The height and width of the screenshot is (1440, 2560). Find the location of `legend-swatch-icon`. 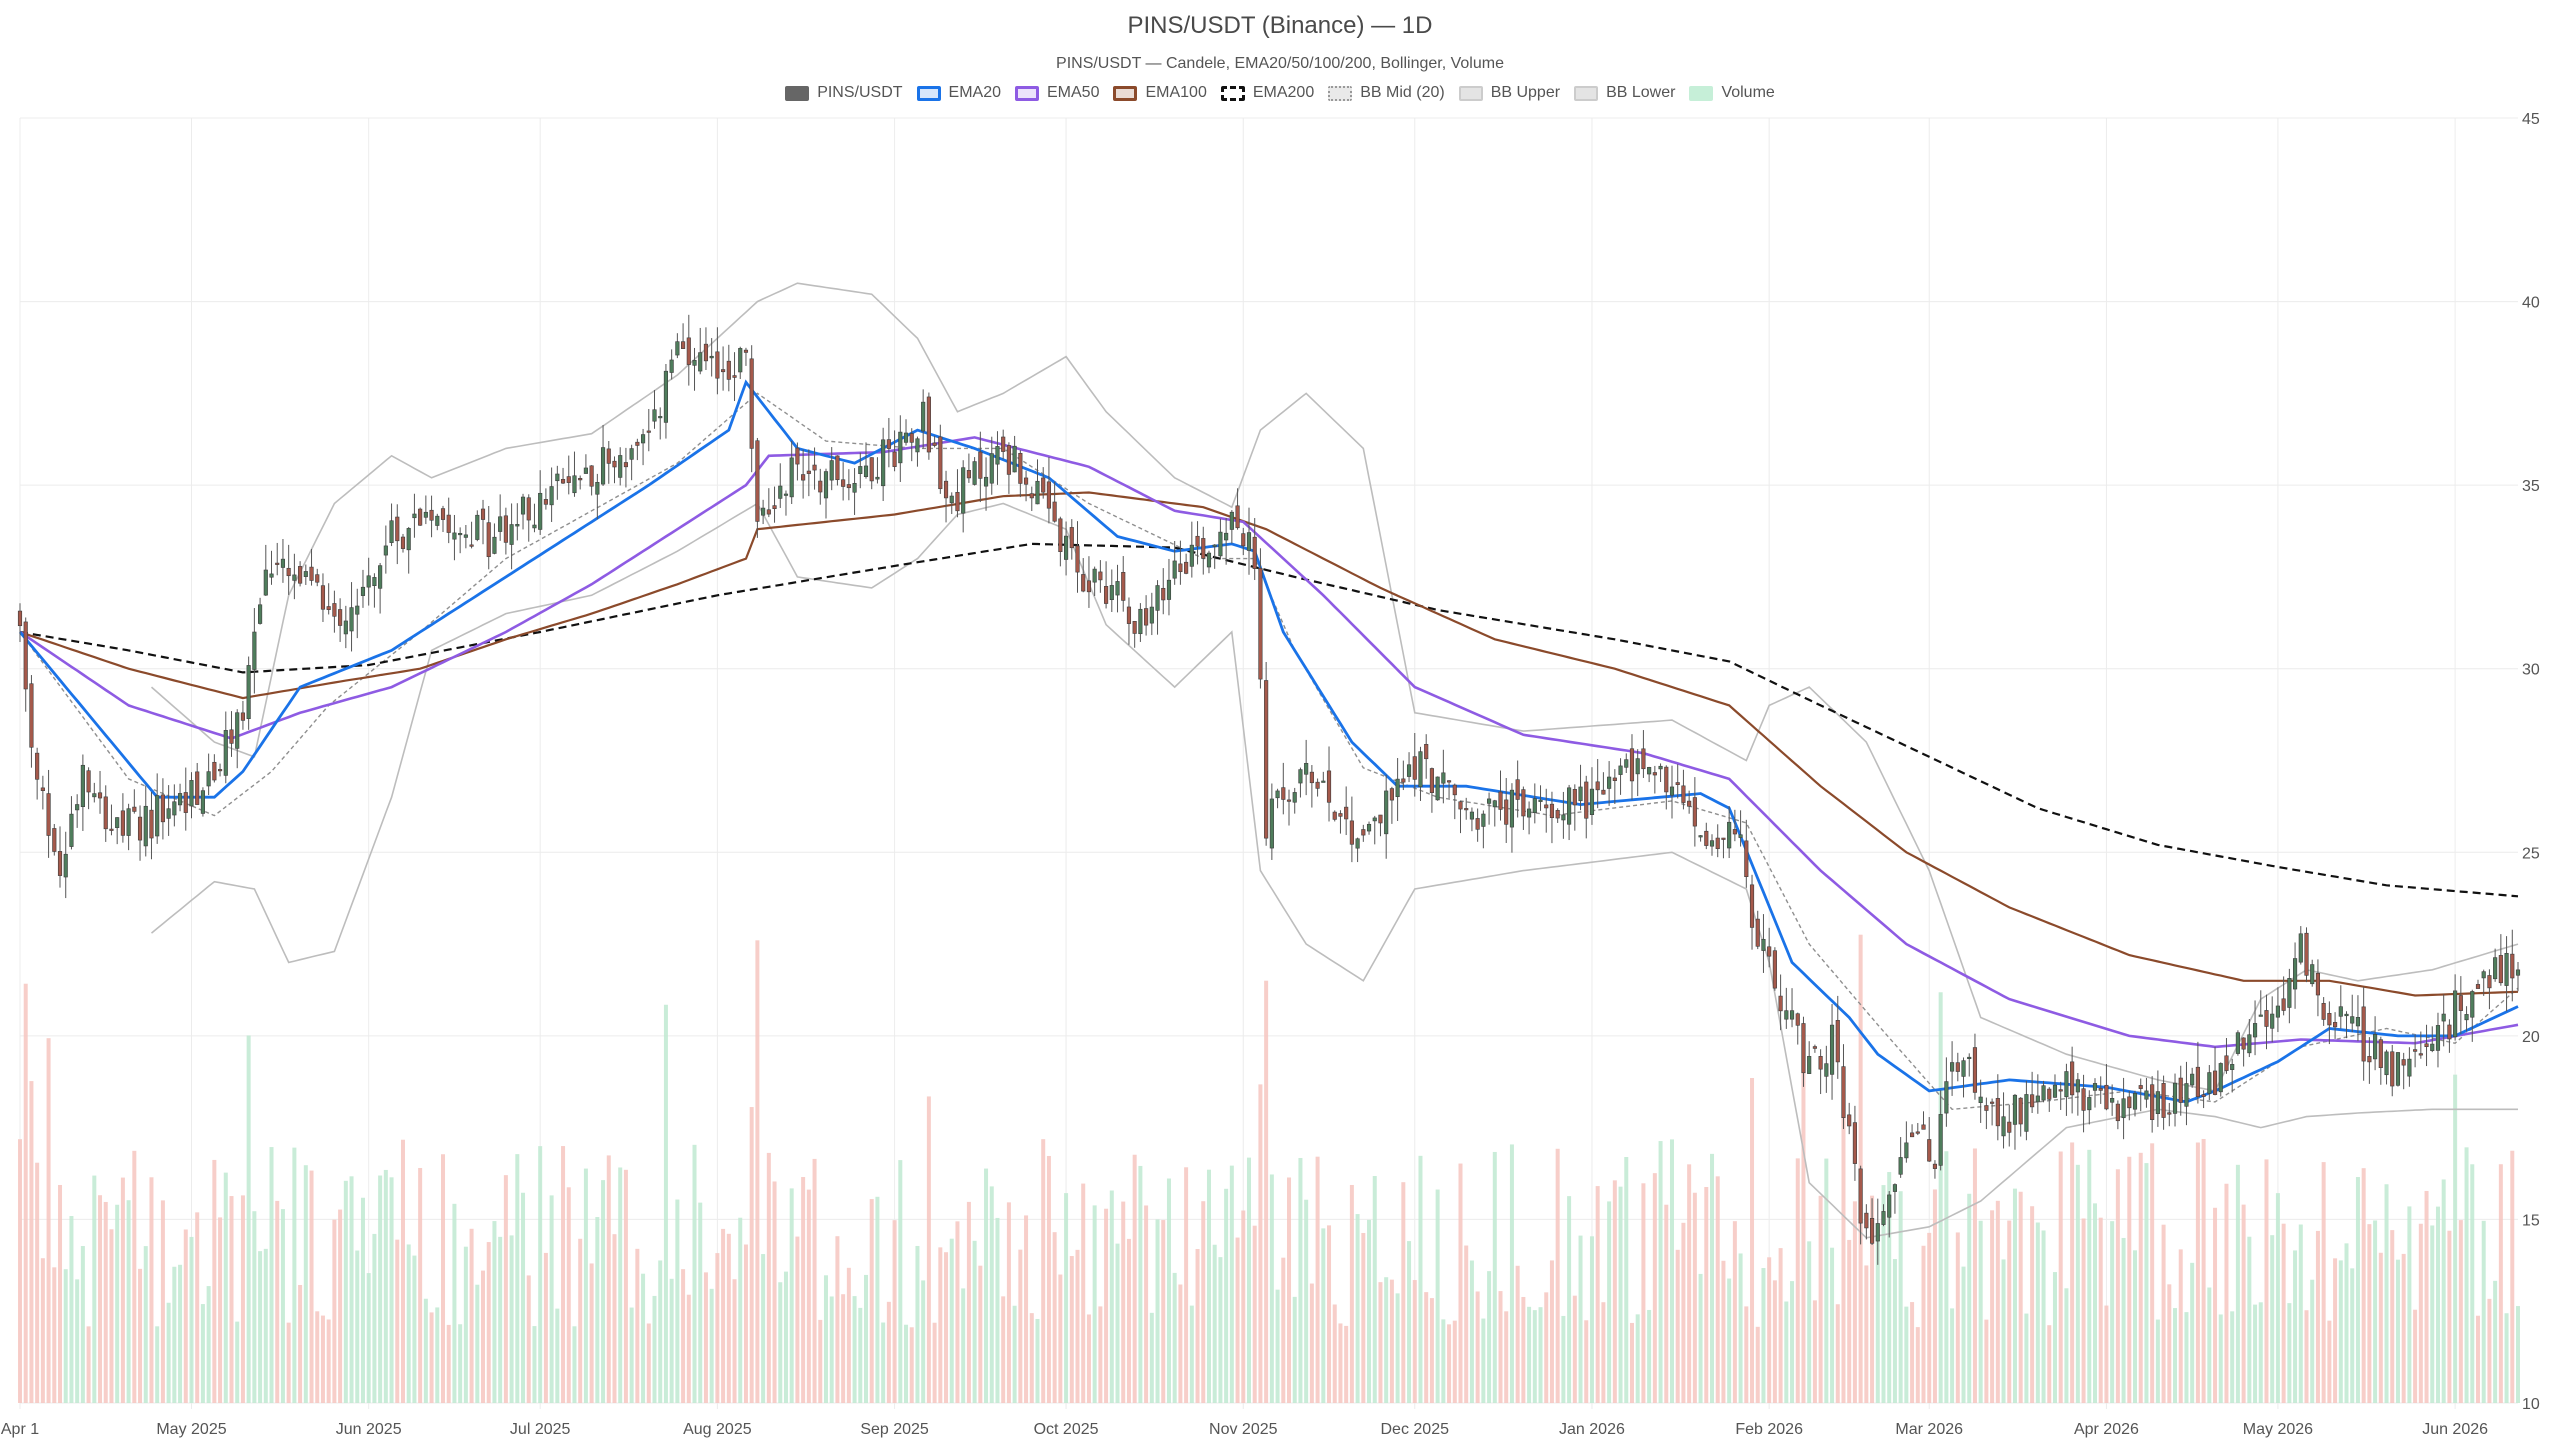

legend-swatch-icon is located at coordinates (1027, 93).